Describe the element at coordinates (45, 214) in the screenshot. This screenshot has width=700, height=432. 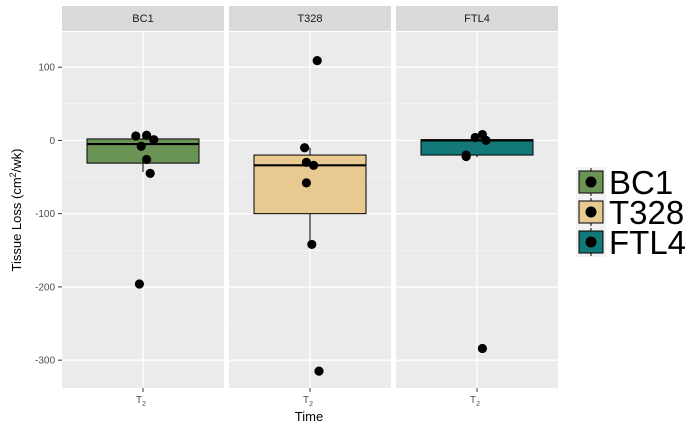
I see `y-tick-label: -100` at that location.